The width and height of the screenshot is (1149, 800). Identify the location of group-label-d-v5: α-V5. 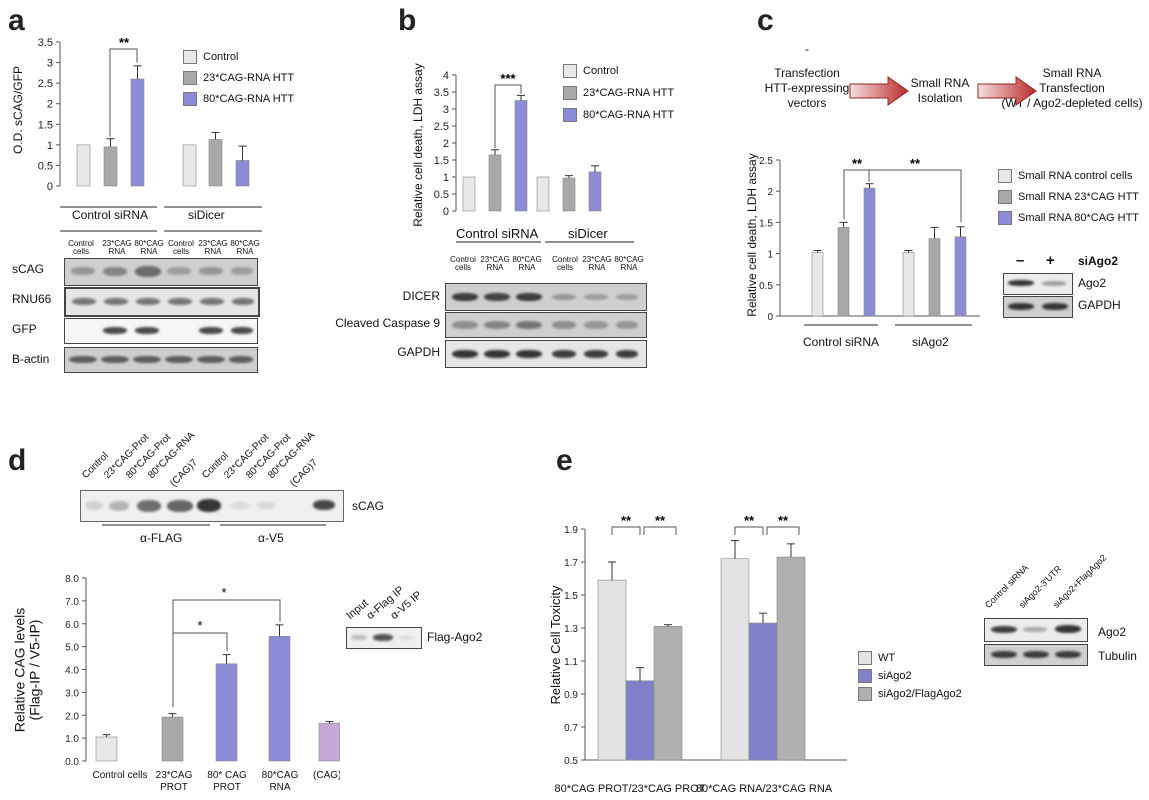
(271, 538).